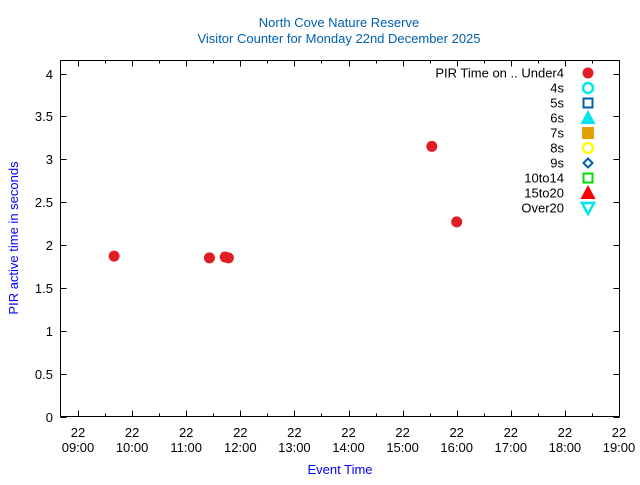  What do you see at coordinates (49, 331) in the screenshot?
I see `y-tick-label: 1` at bounding box center [49, 331].